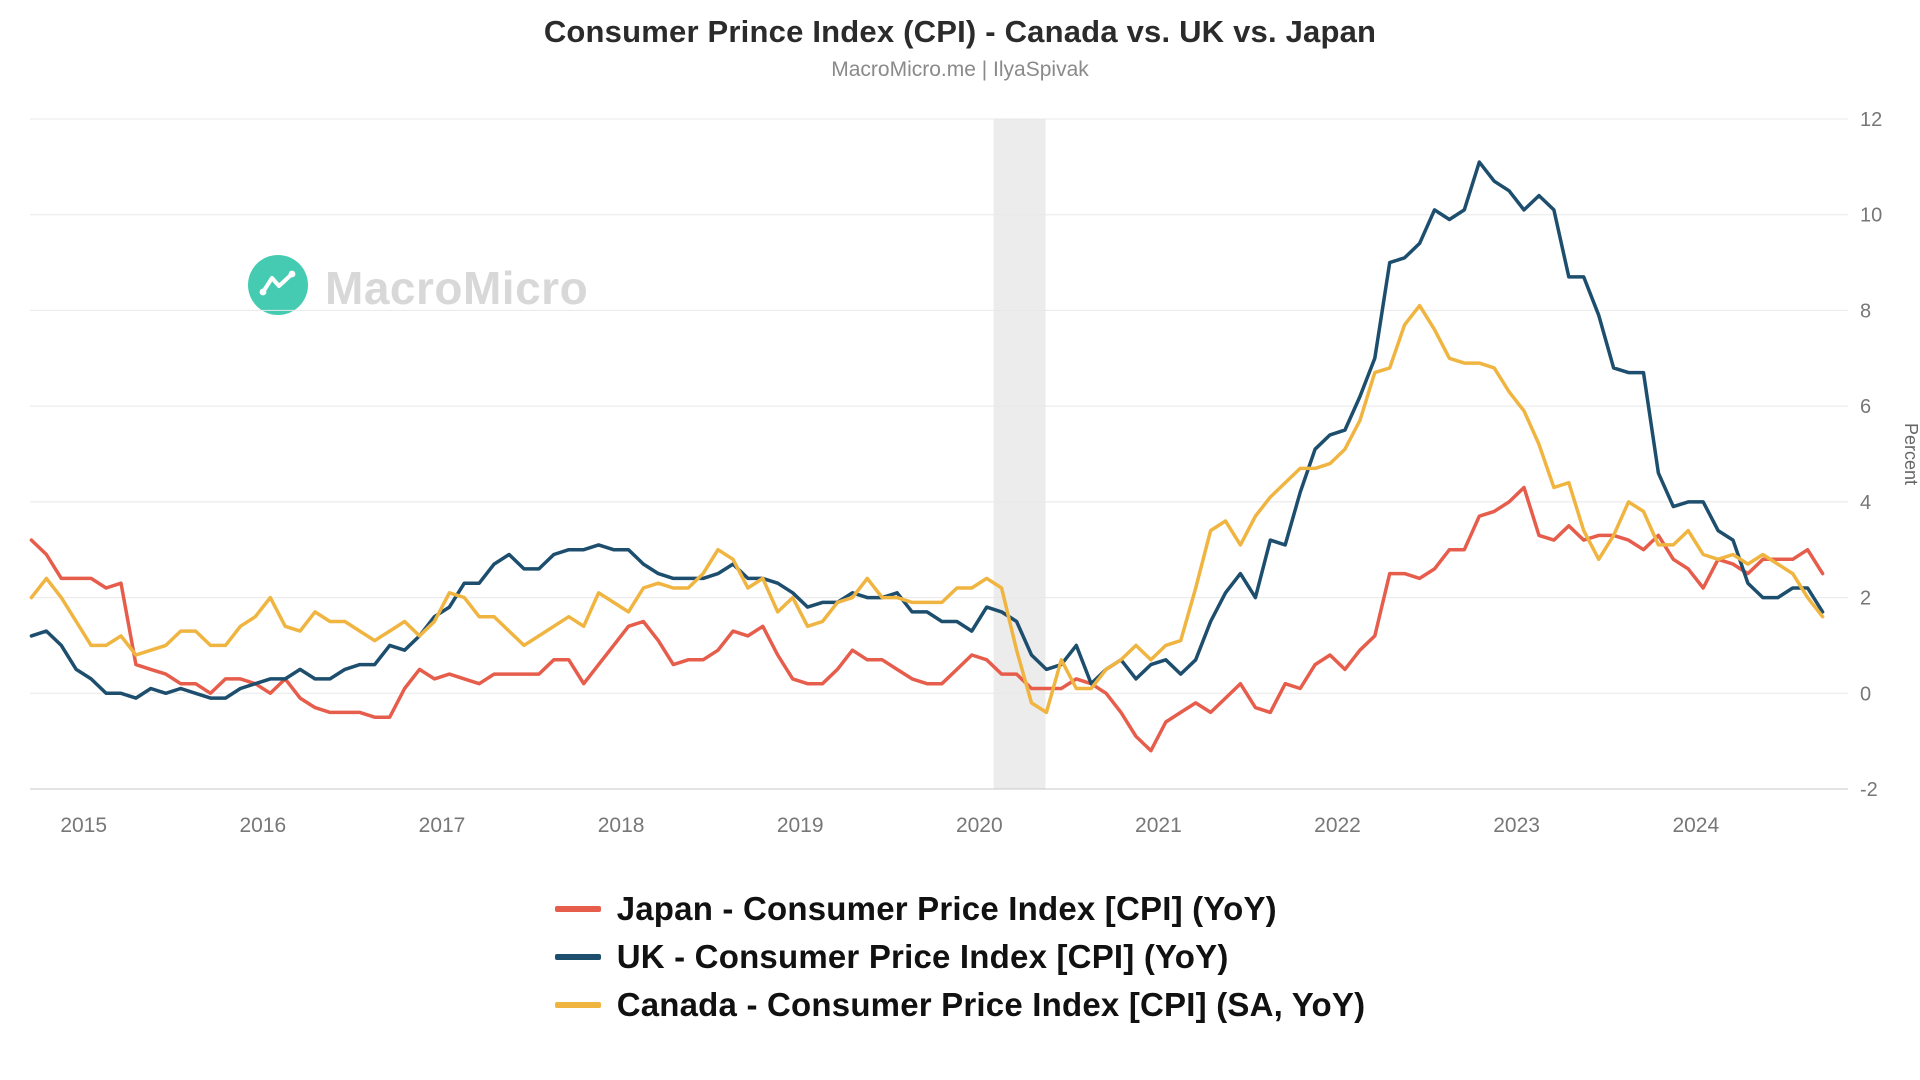  Describe the element at coordinates (1871, 216) in the screenshot. I see `y-tick-label: 10` at that location.